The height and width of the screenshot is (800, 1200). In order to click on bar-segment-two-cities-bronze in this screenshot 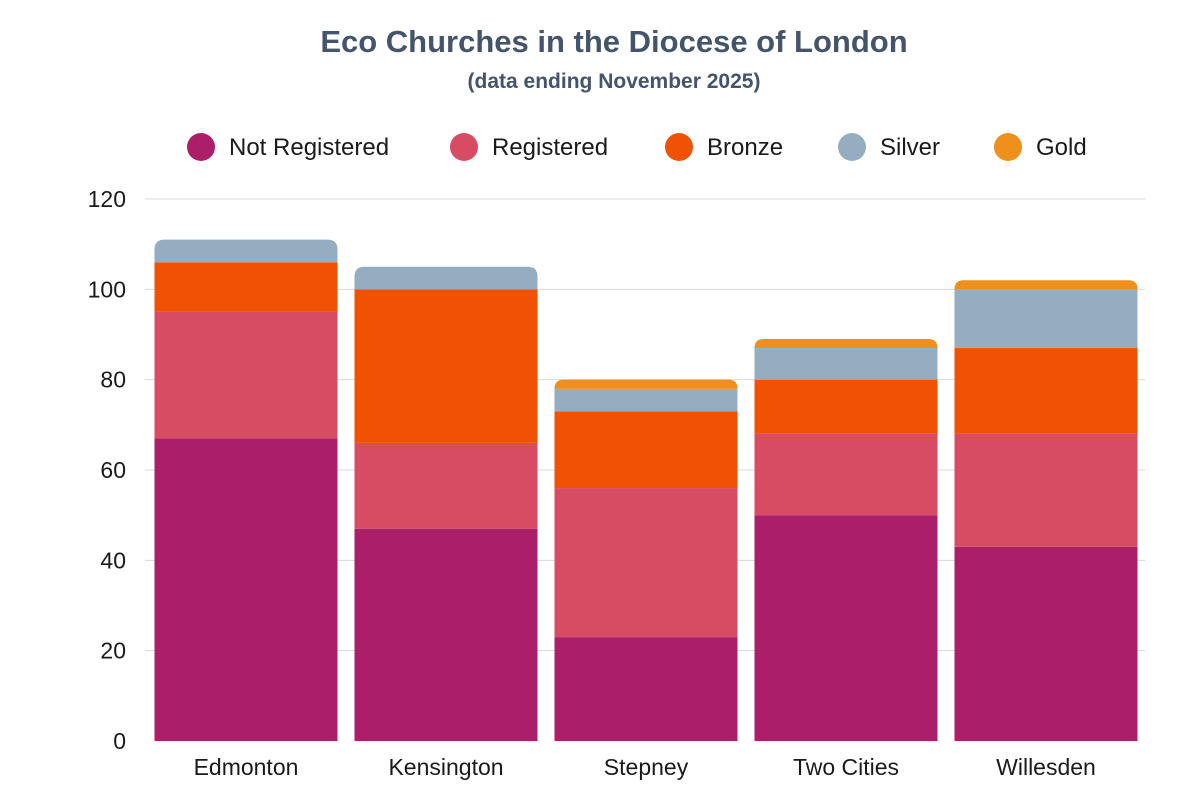, I will do `click(846, 406)`.